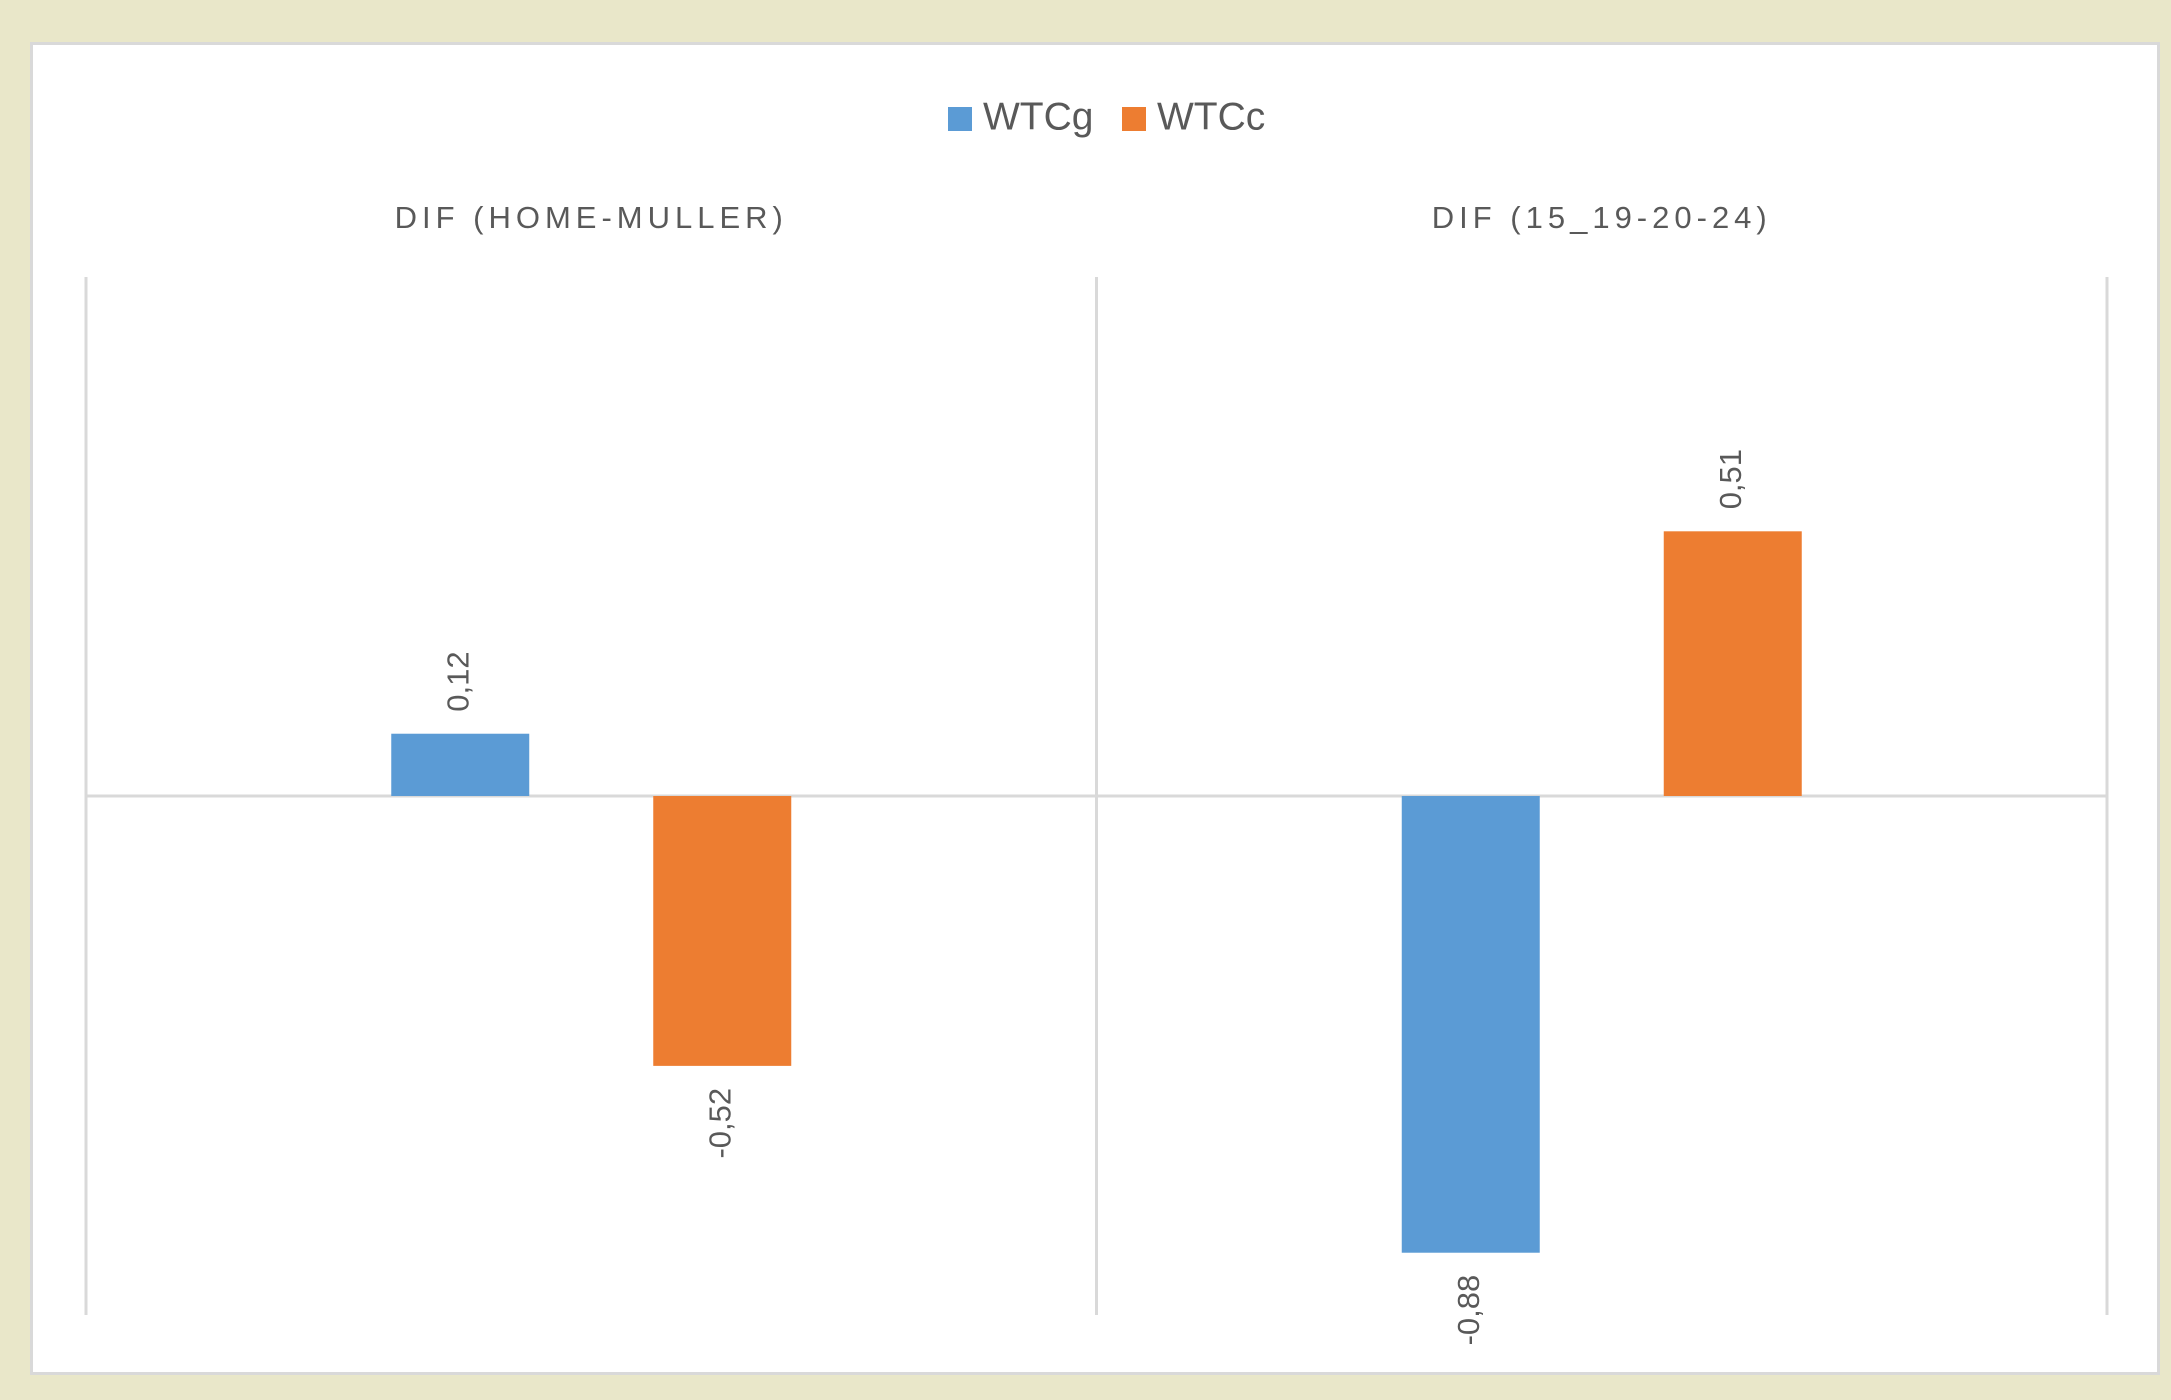 This screenshot has width=2171, height=1400. Describe the element at coordinates (719, 1123) in the screenshot. I see `data-label: -0,52` at that location.